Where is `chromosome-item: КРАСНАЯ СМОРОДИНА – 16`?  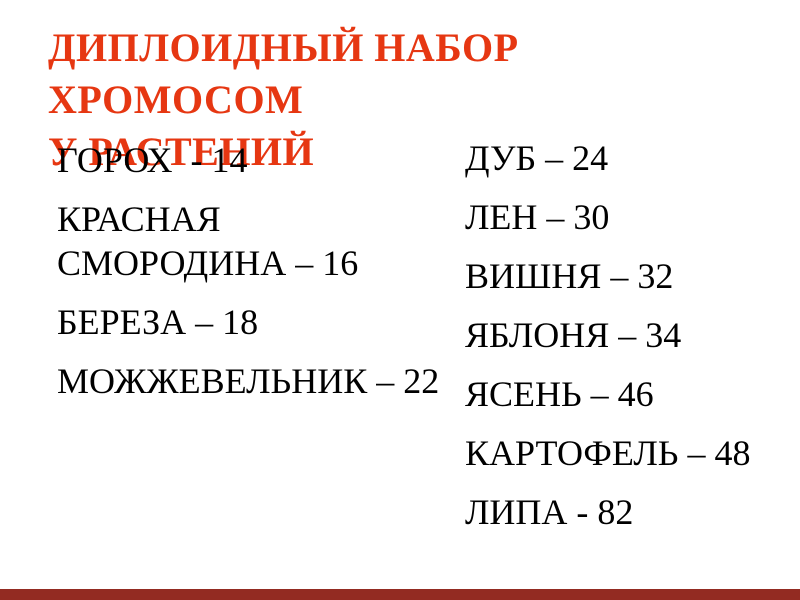 chromosome-item: КРАСНАЯ СМОРОДИНА – 16 is located at coordinates (208, 241).